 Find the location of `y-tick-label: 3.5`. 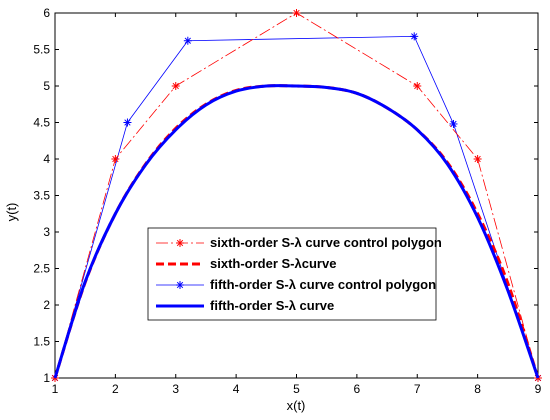

y-tick-label: 3.5 is located at coordinates (41, 196).